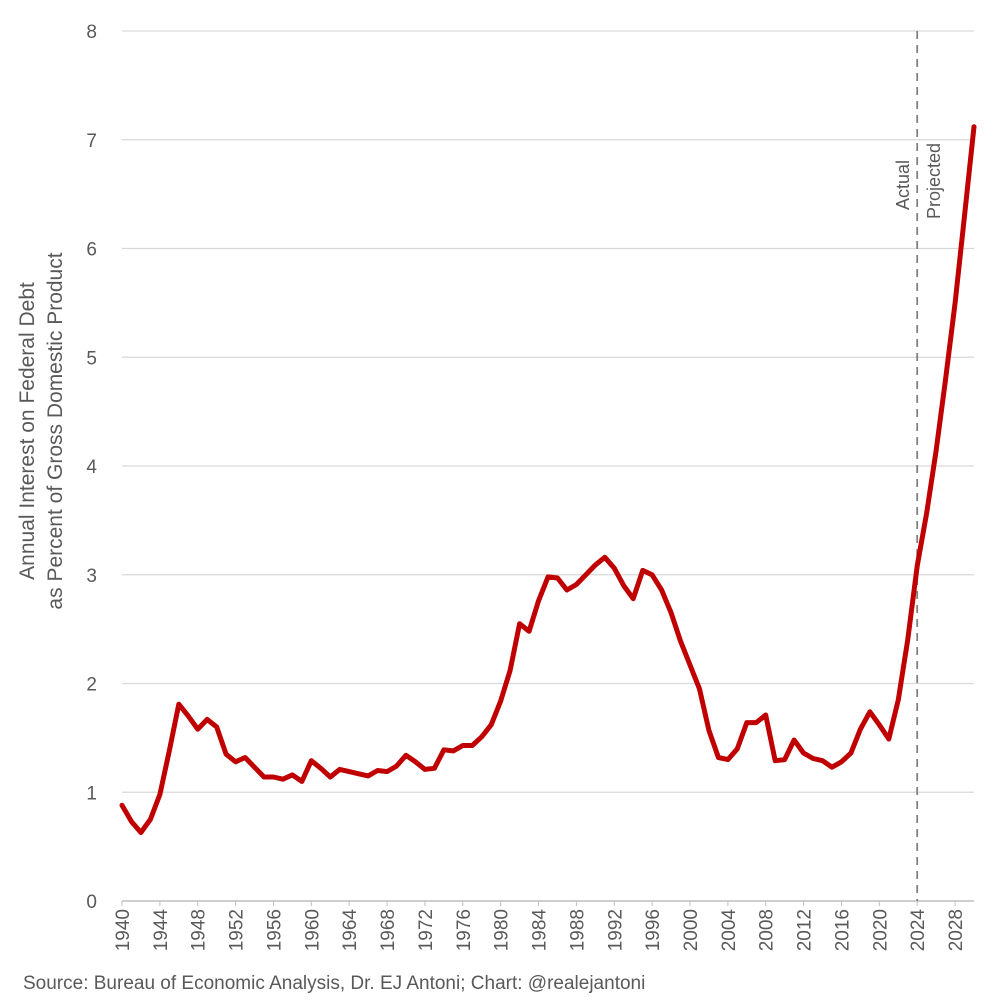  I want to click on x-tick-label: 1992, so click(615, 930).